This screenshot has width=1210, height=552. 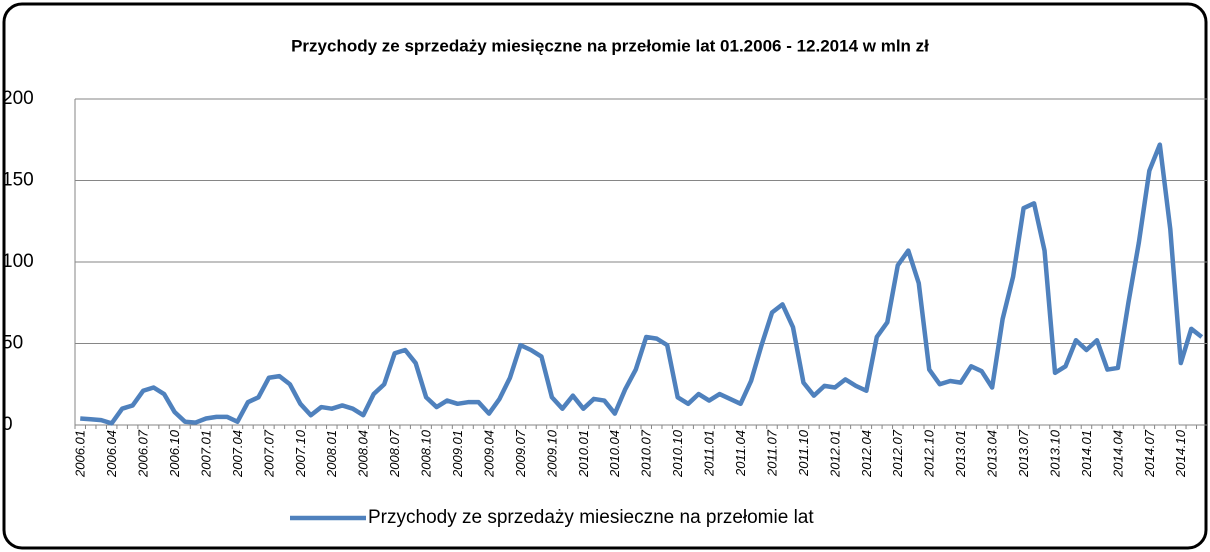 What do you see at coordinates (143, 453) in the screenshot?
I see `x-tick-label: 2006.07` at bounding box center [143, 453].